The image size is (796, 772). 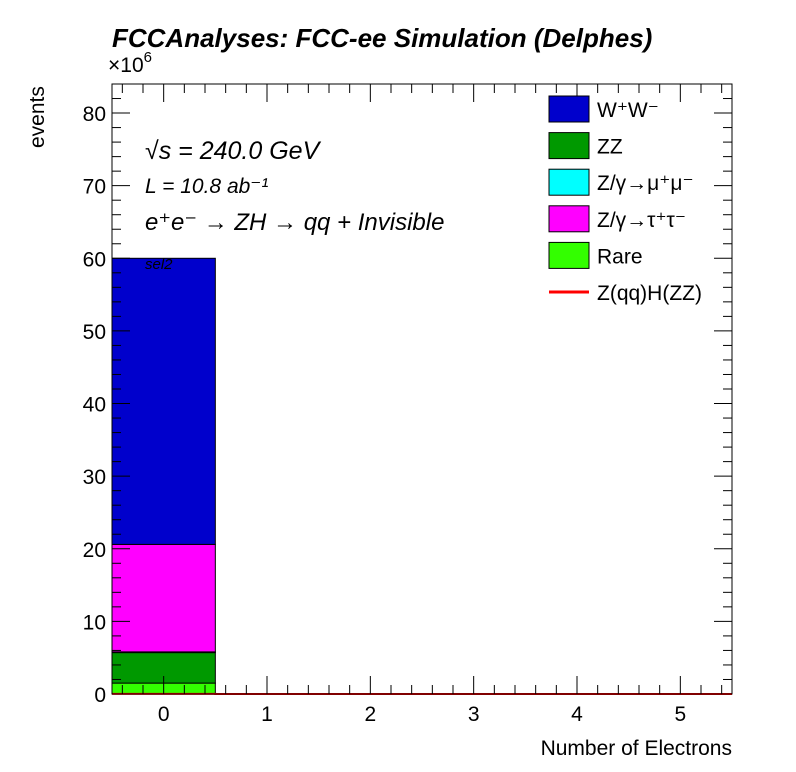 What do you see at coordinates (645, 183) in the screenshot?
I see `legend-label: Z/γ→μ⁺μ⁻` at bounding box center [645, 183].